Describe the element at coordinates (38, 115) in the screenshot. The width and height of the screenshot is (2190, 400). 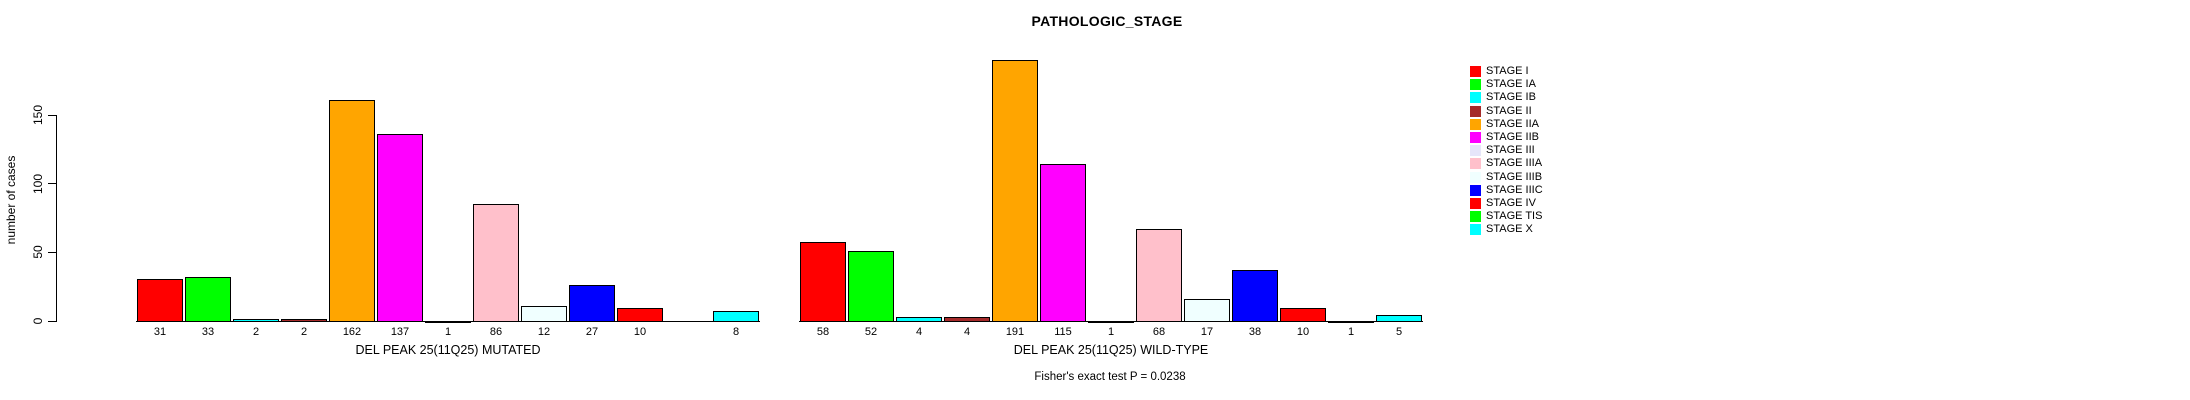
I see `y-tick-label: 150` at that location.